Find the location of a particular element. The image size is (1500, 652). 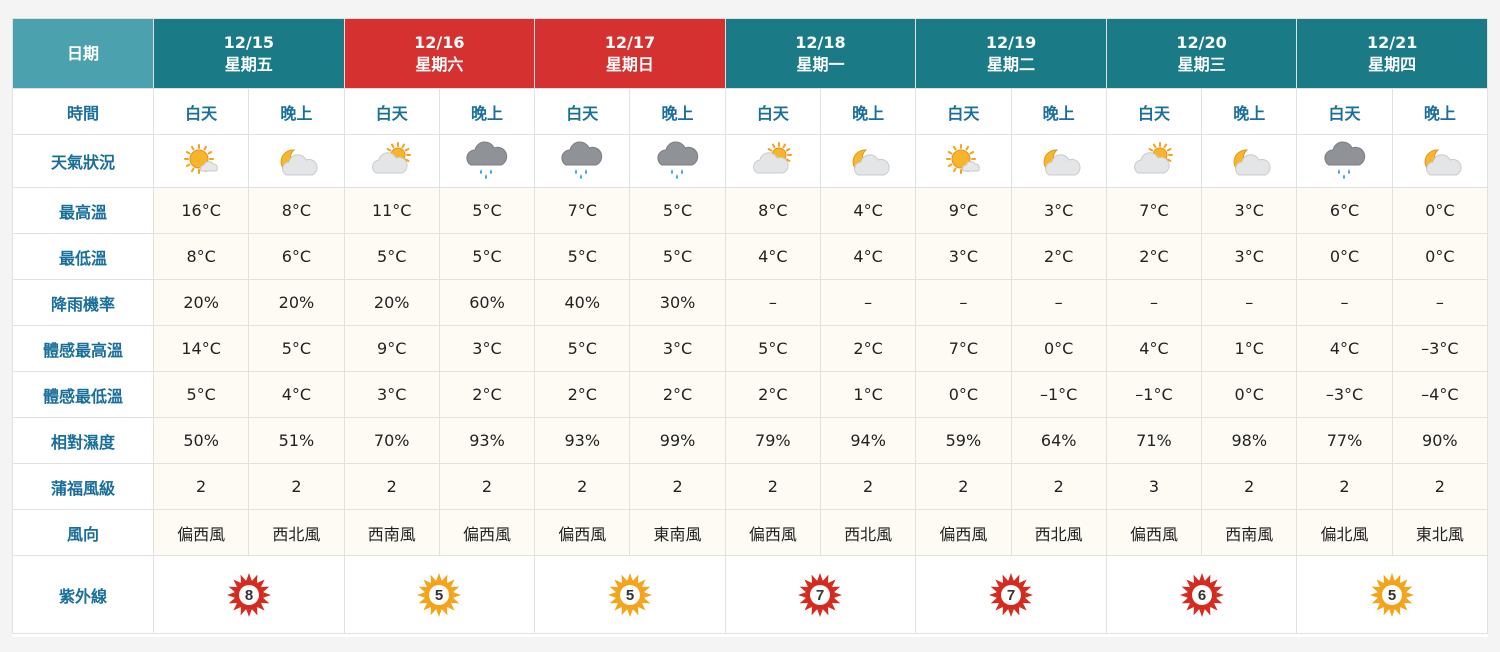

feel-max-cell: 5°C is located at coordinates (582, 348).